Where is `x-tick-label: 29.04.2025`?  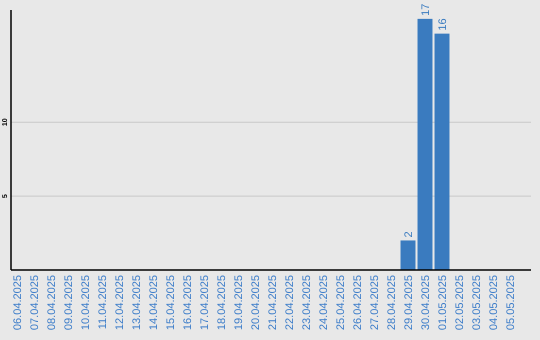 x-tick-label: 29.04.2025 is located at coordinates (409, 302).